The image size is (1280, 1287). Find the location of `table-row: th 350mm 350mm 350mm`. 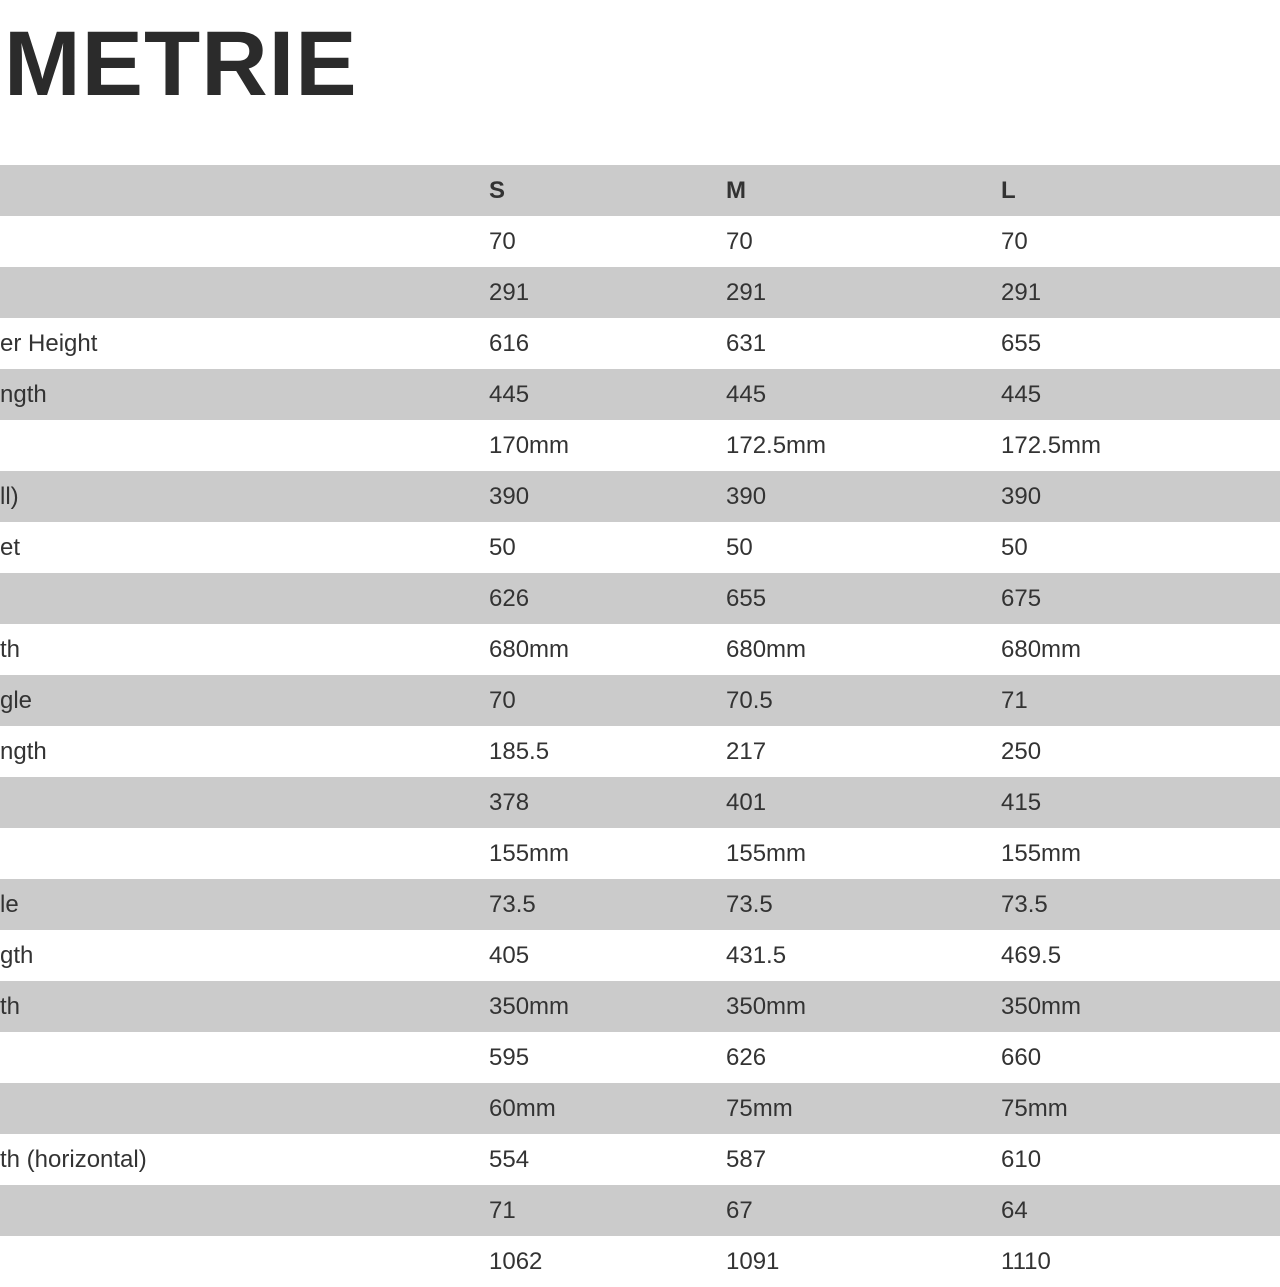

table-row: th 350mm 350mm 350mm is located at coordinates (640, 1006).